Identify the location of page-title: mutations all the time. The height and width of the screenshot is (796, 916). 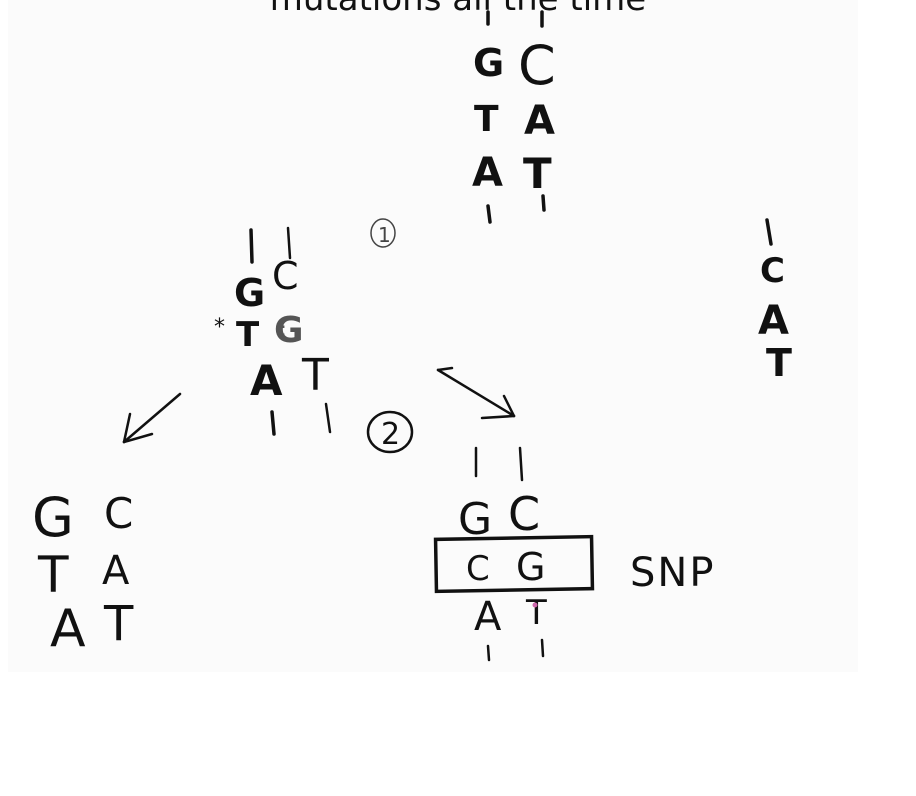
(458, 8).